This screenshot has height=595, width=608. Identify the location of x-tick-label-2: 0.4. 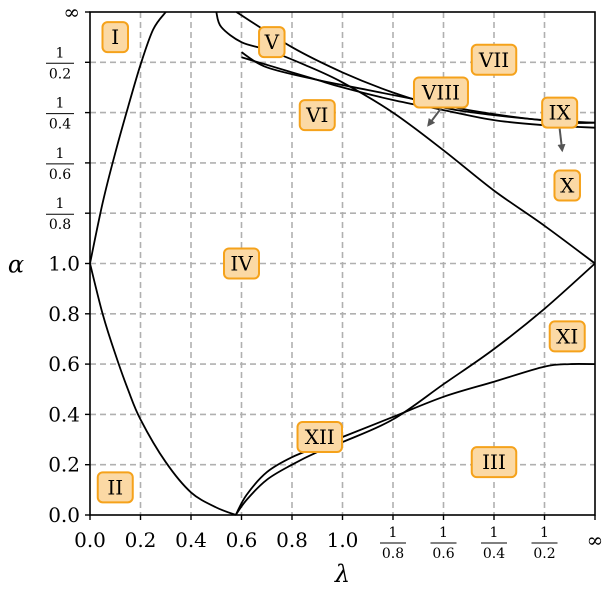
(191, 540).